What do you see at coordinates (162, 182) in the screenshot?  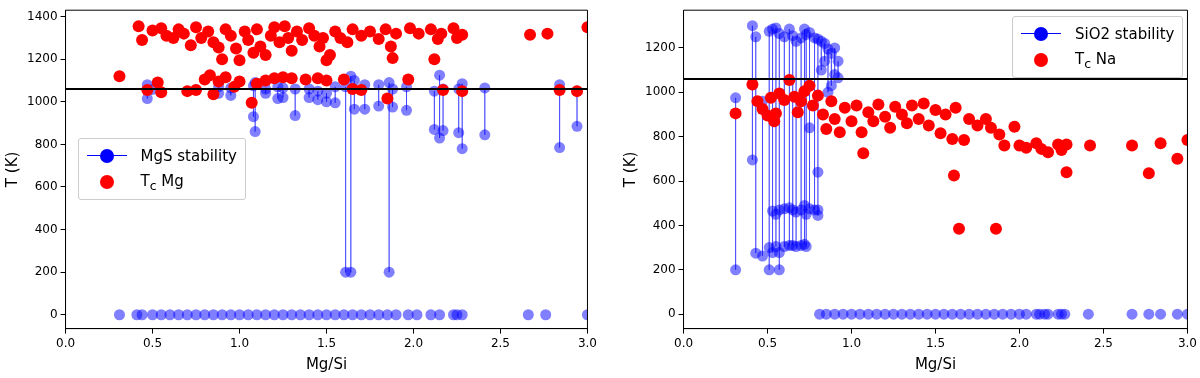 I see `legend-label: T$_{c}$ Mg` at bounding box center [162, 182].